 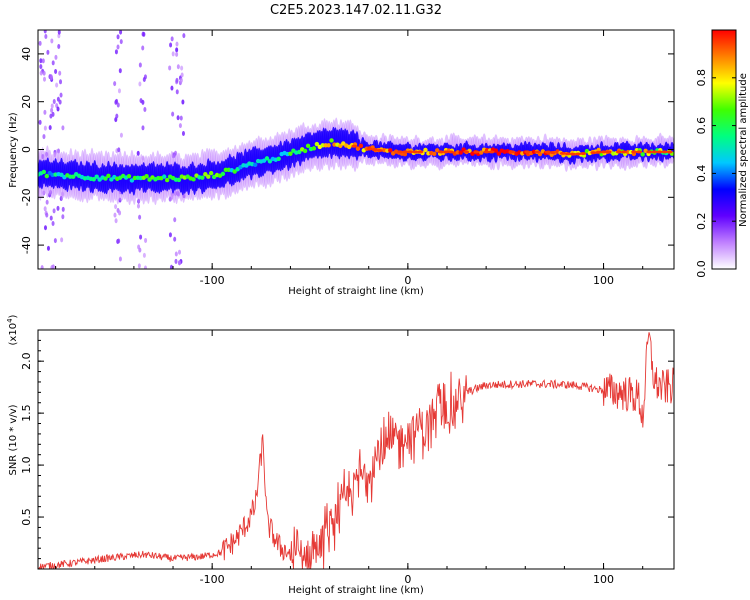 I want to click on colorbar-tick-label: 0.6, so click(x=701, y=126).